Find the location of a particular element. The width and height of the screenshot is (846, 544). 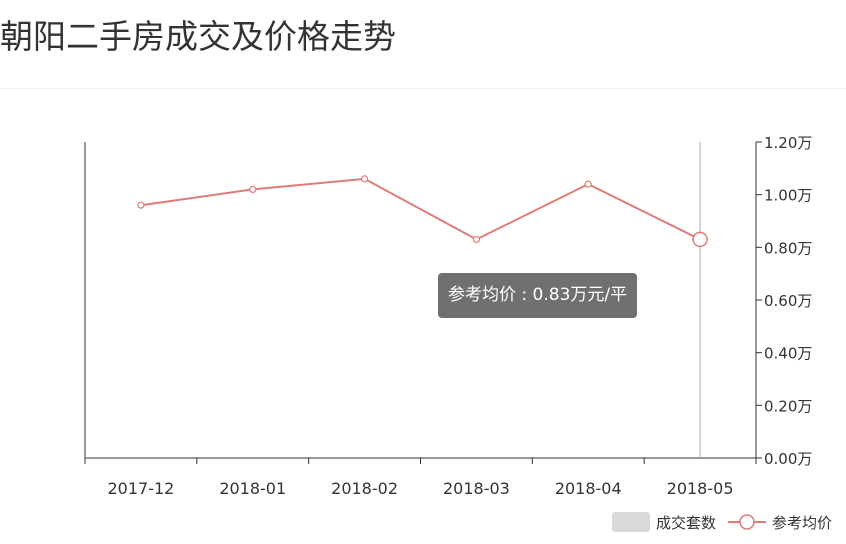

y-tick-label: 0.00万 is located at coordinates (788, 459).